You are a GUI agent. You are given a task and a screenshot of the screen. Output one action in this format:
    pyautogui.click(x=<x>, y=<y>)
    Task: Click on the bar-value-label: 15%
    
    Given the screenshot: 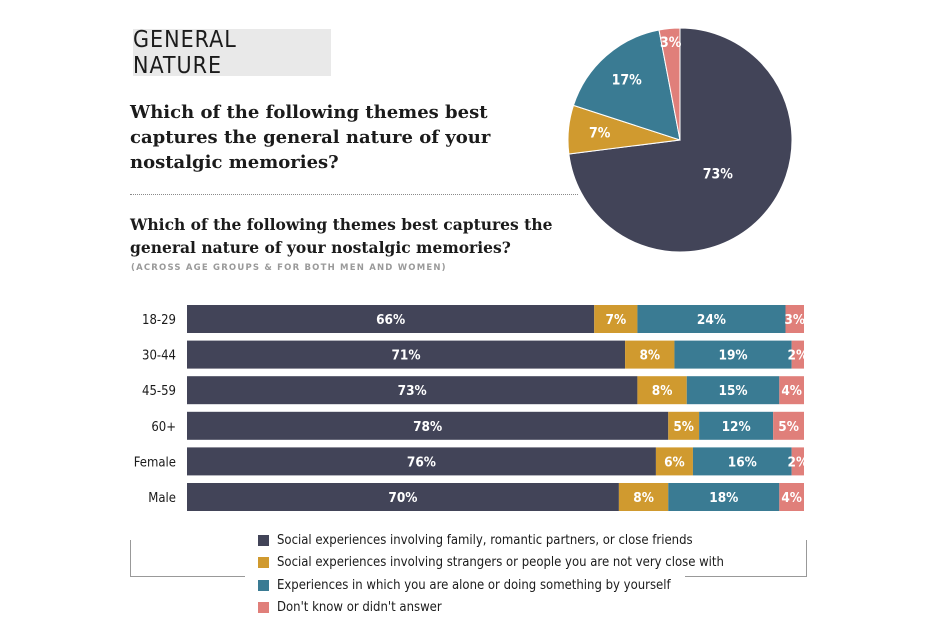 What is the action you would take?
    pyautogui.click(x=733, y=391)
    